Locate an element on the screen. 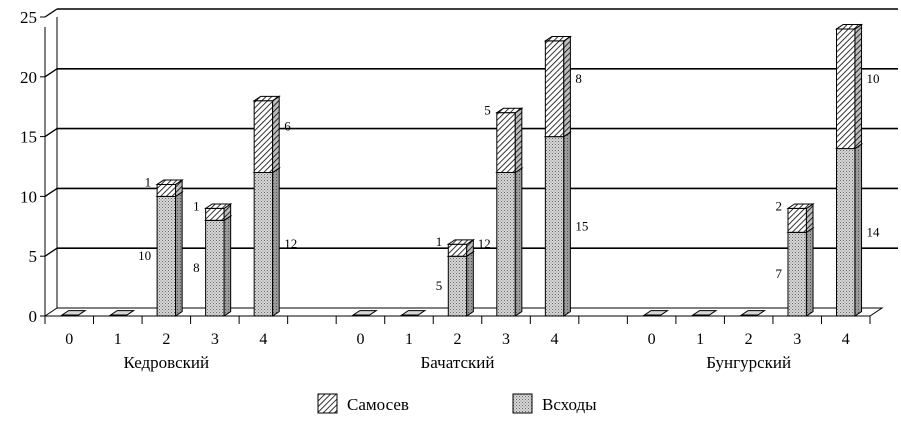 Image resolution: width=901 pixels, height=429 pixels. data-label-vshody: 14 is located at coordinates (874, 231).